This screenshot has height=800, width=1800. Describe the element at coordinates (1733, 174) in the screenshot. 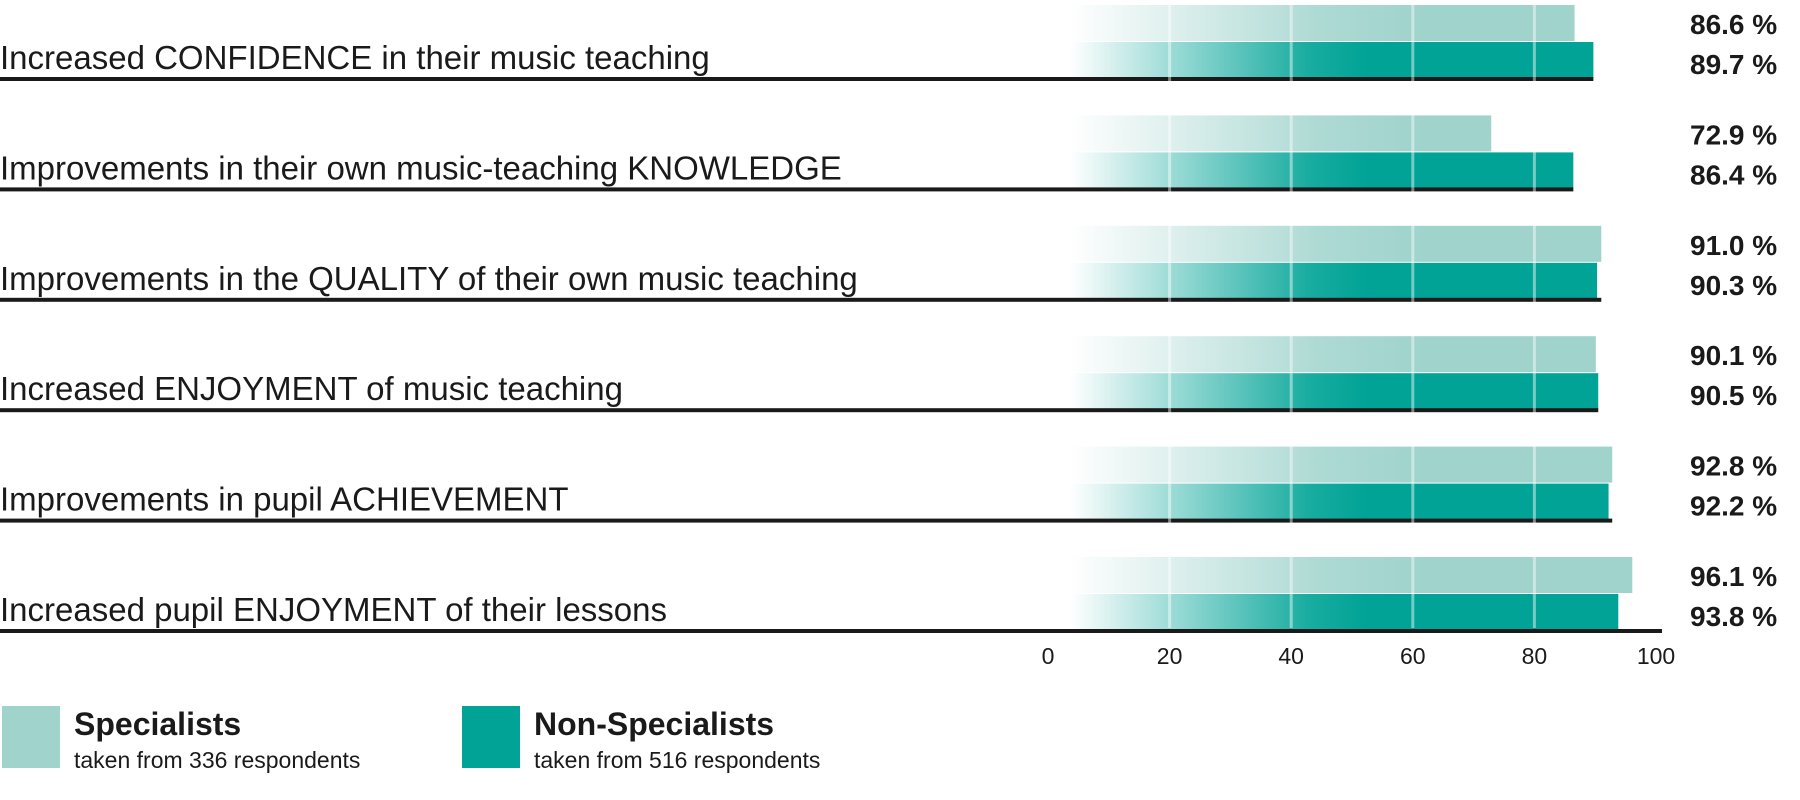

I see `value-label-non-specialists-1: 86.4 %` at that location.